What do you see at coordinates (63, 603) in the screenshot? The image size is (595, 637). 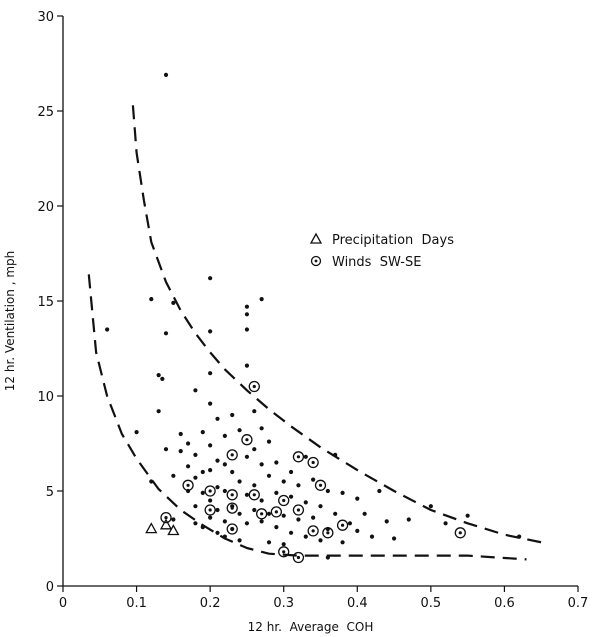 I see `x-tick-label: 0` at bounding box center [63, 603].